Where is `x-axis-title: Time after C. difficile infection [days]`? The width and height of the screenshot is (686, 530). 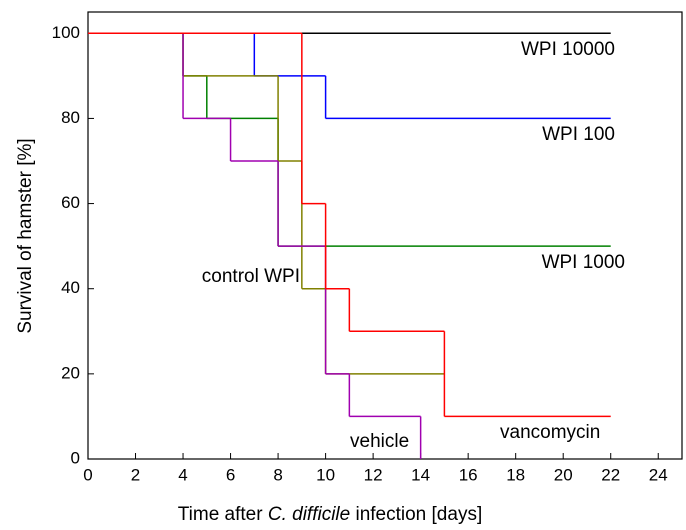
x-axis-title: Time after C. difficile infection [days] is located at coordinates (330, 514).